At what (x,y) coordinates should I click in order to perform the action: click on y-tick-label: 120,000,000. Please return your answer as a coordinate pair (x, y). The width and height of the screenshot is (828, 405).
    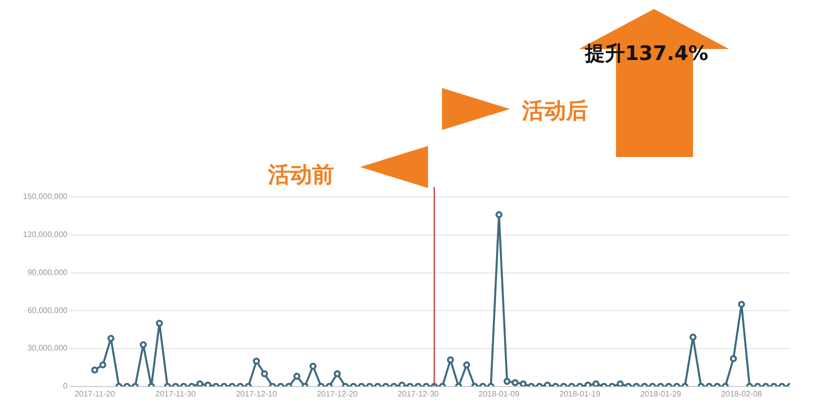
    Looking at the image, I should click on (45, 235).